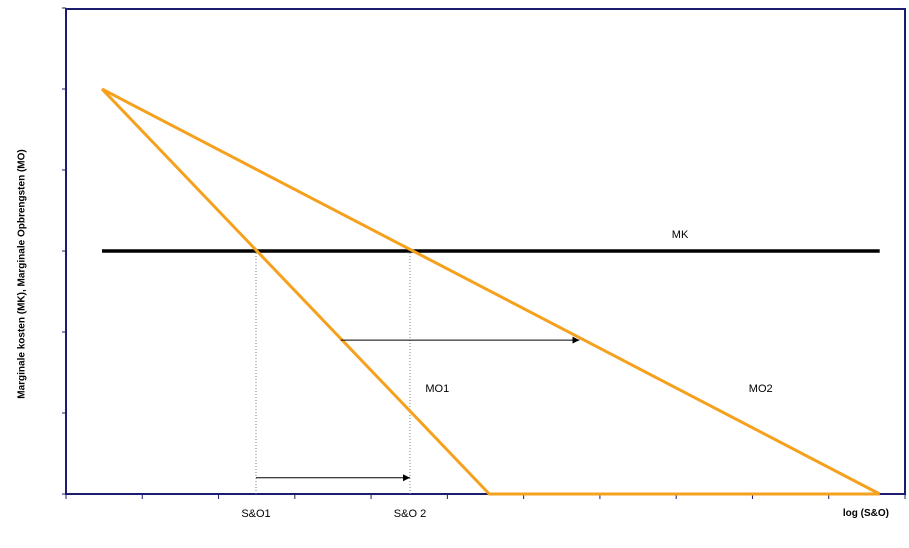 The width and height of the screenshot is (909, 548). I want to click on guide-lines, so click(333, 372).